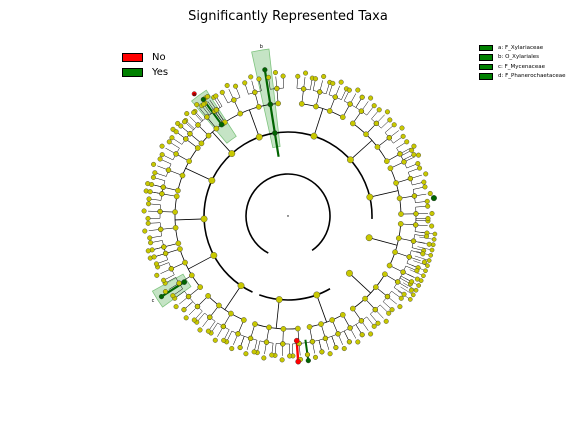  What do you see at coordinates (145, 72) in the screenshot?
I see `legend-entry-yes: Yes` at bounding box center [145, 72].